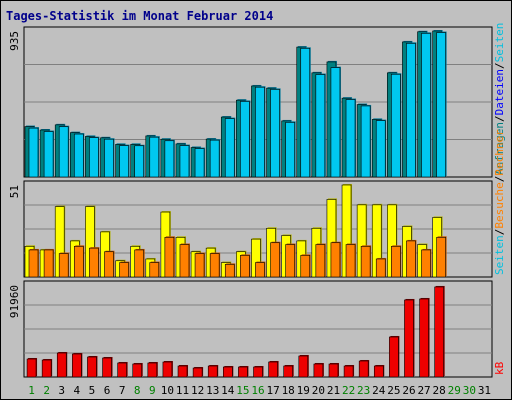 Image resolution: width=512 pixels, height=400 pixels. I want to click on day-label-19: 19, so click(303, 390).